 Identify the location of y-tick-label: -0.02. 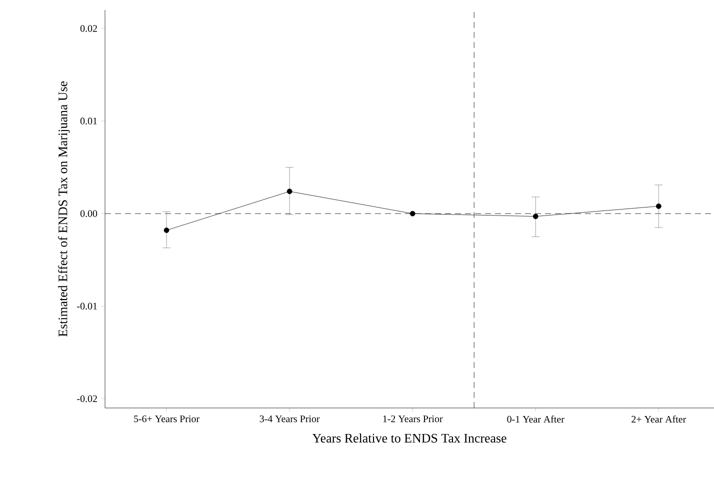
(87, 398).